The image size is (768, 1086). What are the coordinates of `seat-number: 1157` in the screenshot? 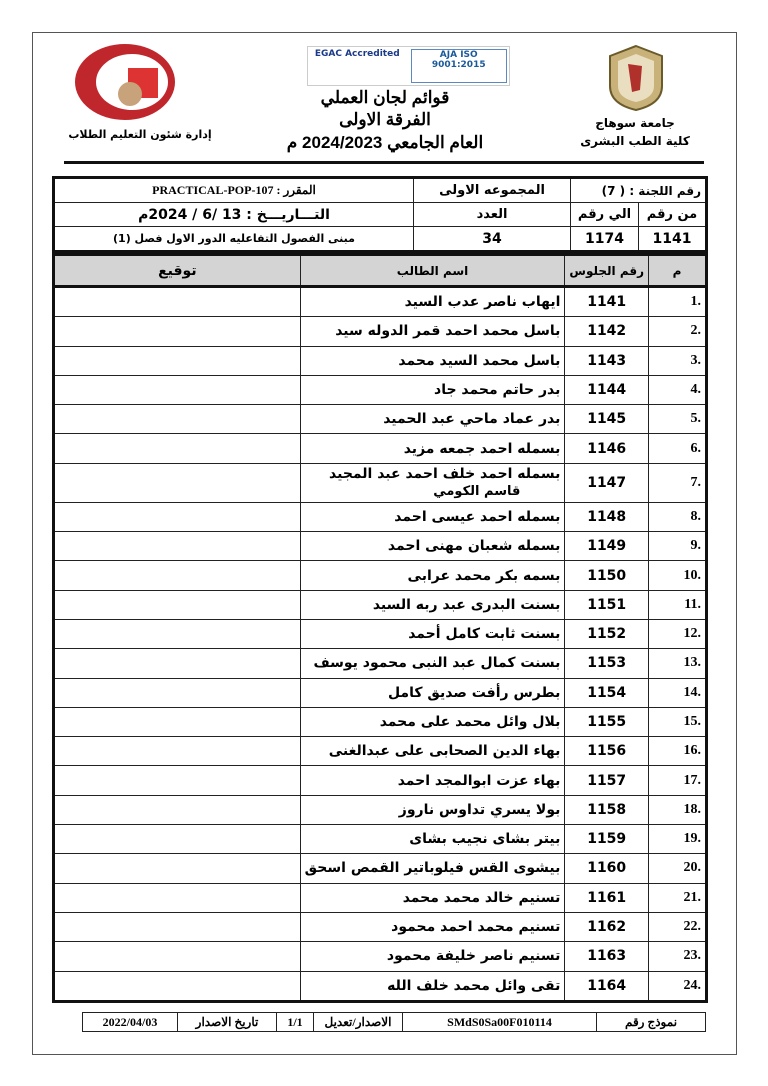 It's located at (606, 780).